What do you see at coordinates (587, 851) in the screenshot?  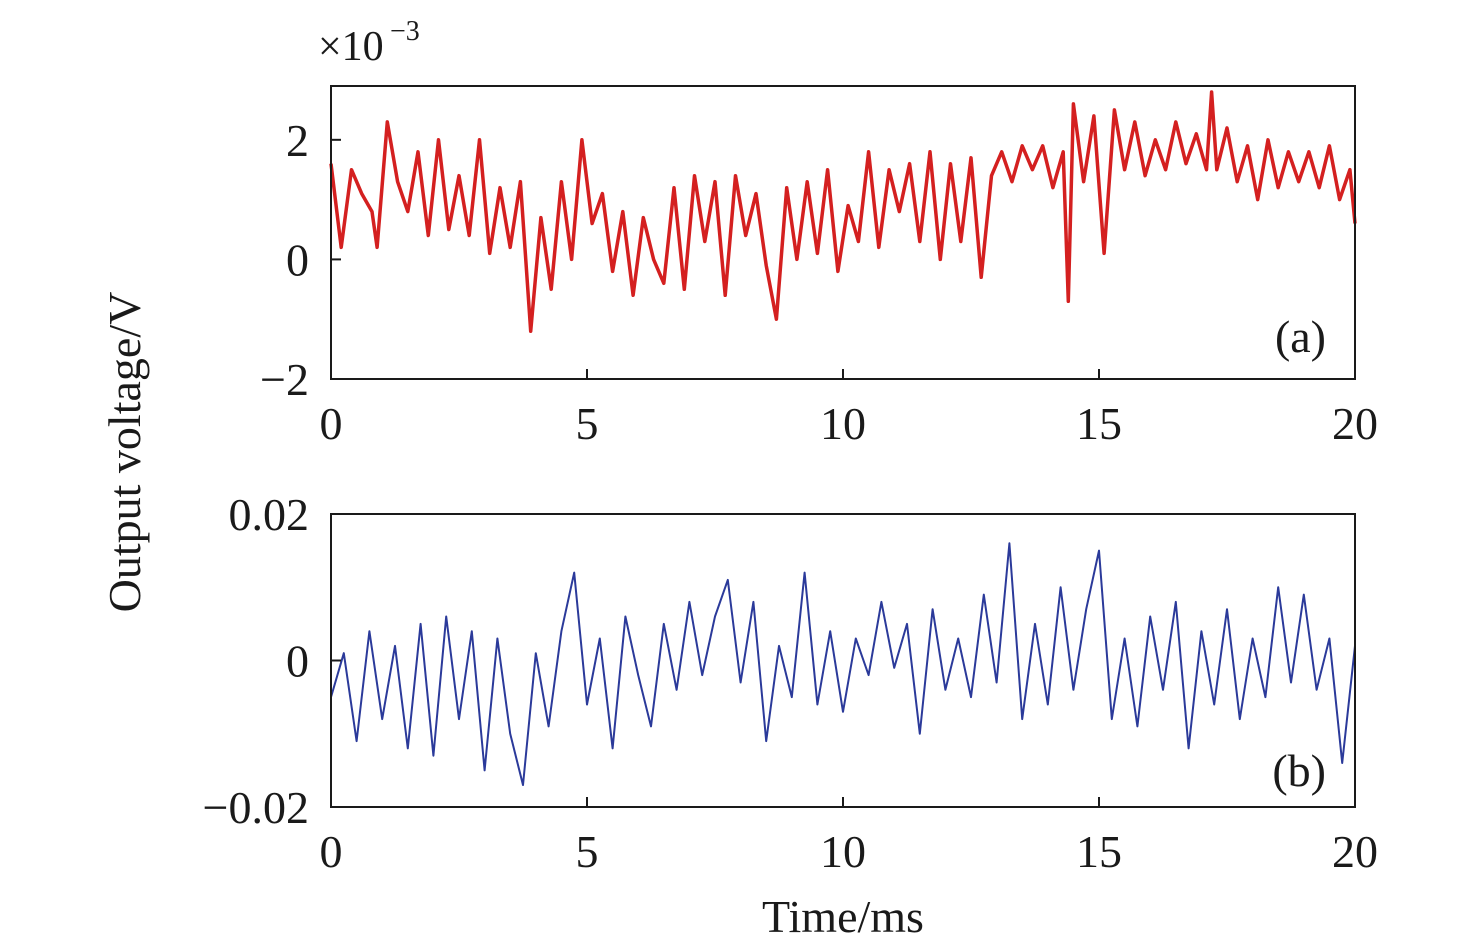 I see `x-tick-label-b: 5` at bounding box center [587, 851].